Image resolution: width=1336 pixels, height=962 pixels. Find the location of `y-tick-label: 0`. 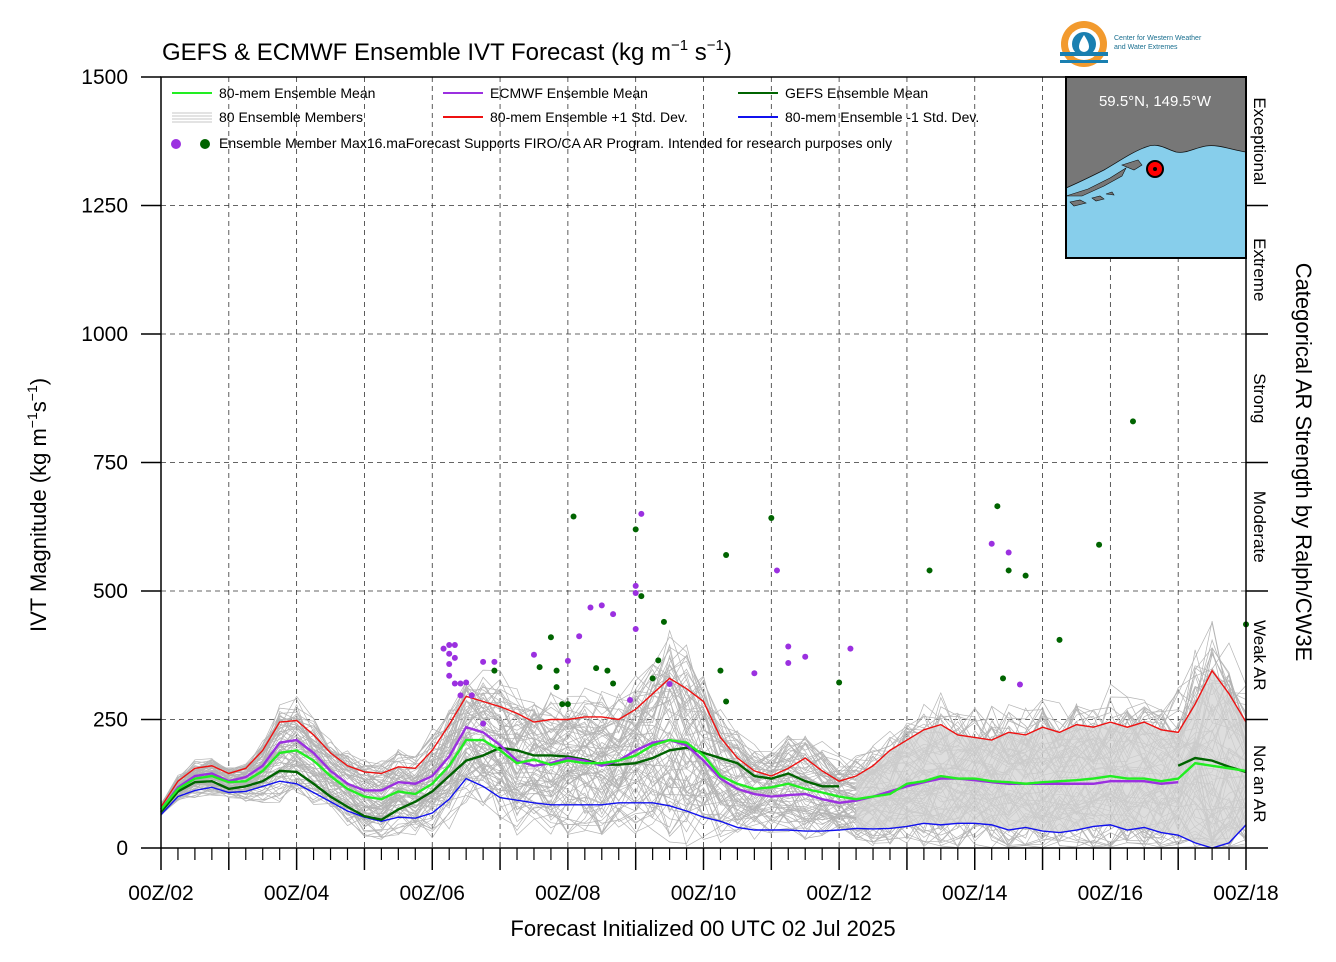

y-tick-label: 0 is located at coordinates (122, 848).